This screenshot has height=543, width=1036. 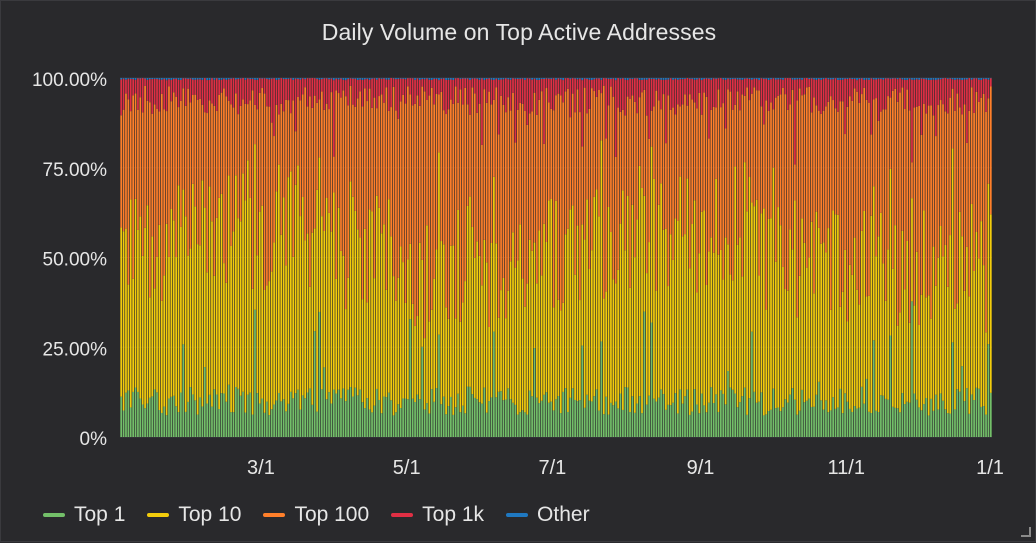 I want to click on legend-item-other: Other, so click(x=548, y=515).